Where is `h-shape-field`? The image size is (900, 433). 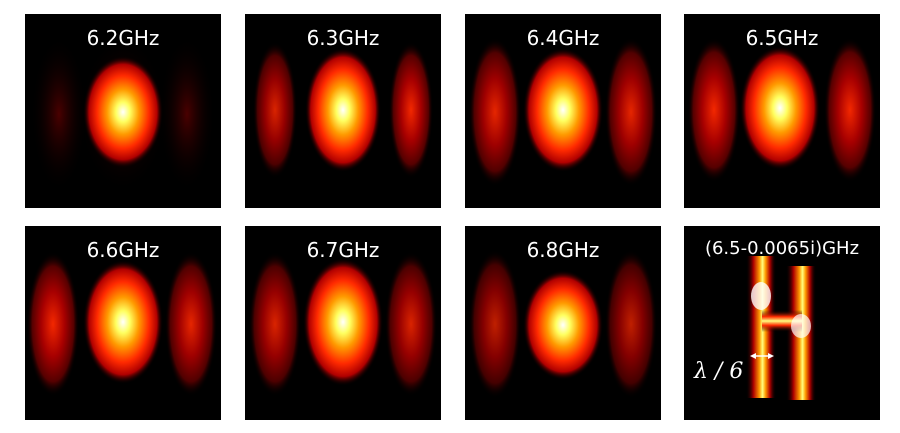 h-shape-field is located at coordinates (781, 328).